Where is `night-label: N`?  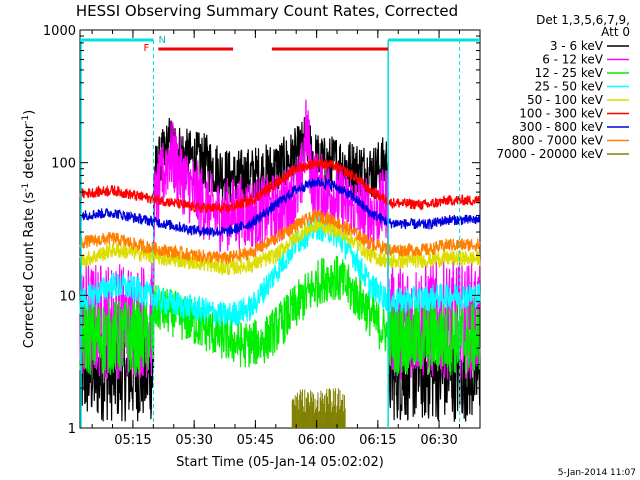 night-label: N is located at coordinates (161, 40).